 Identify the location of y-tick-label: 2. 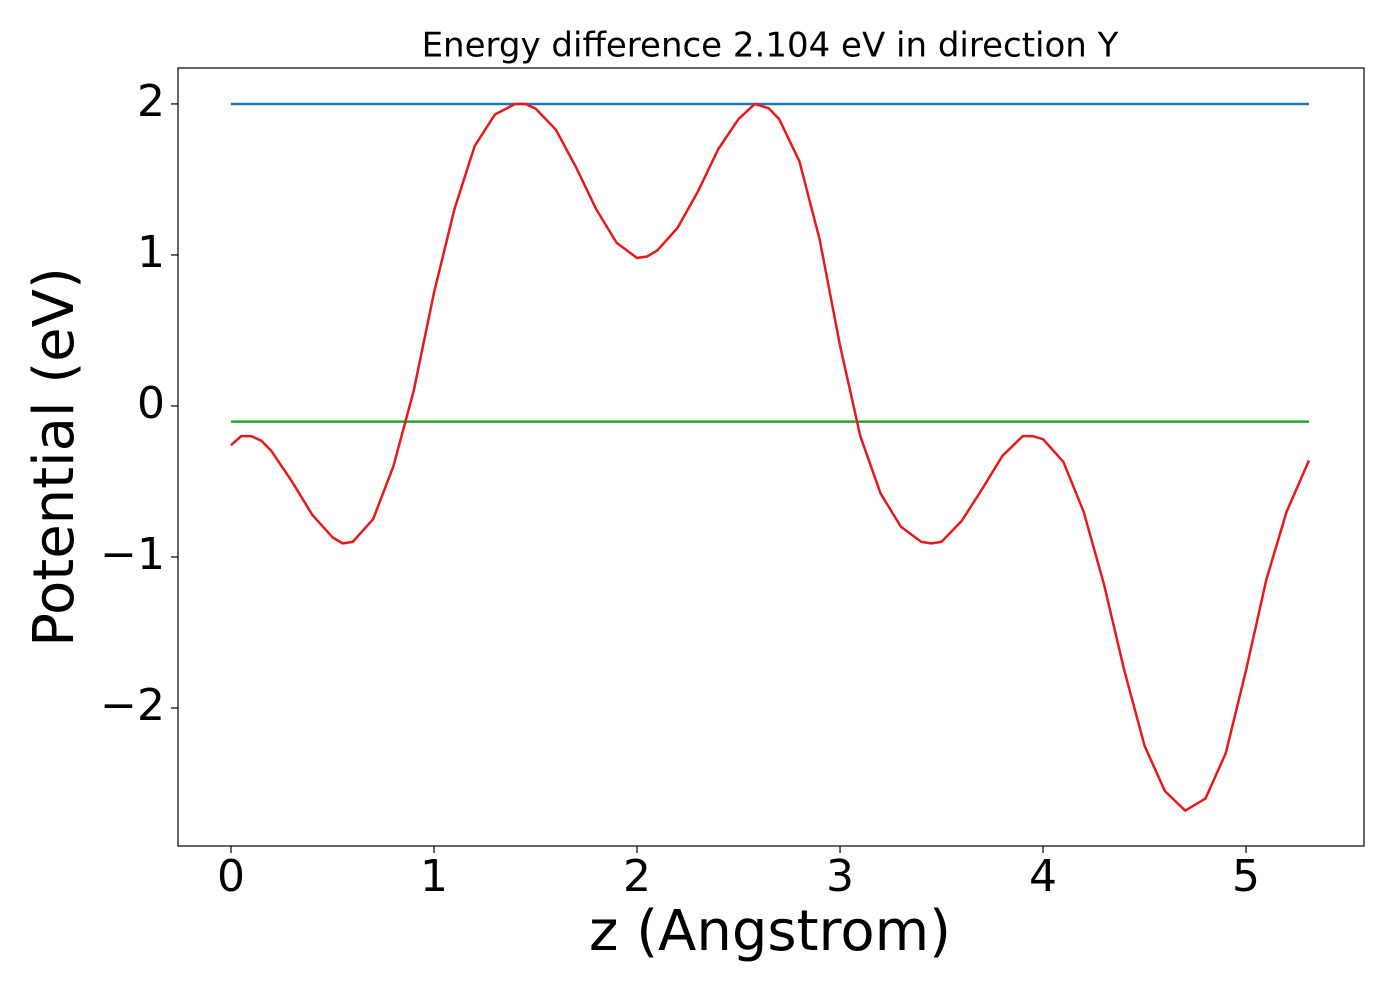
(151, 101).